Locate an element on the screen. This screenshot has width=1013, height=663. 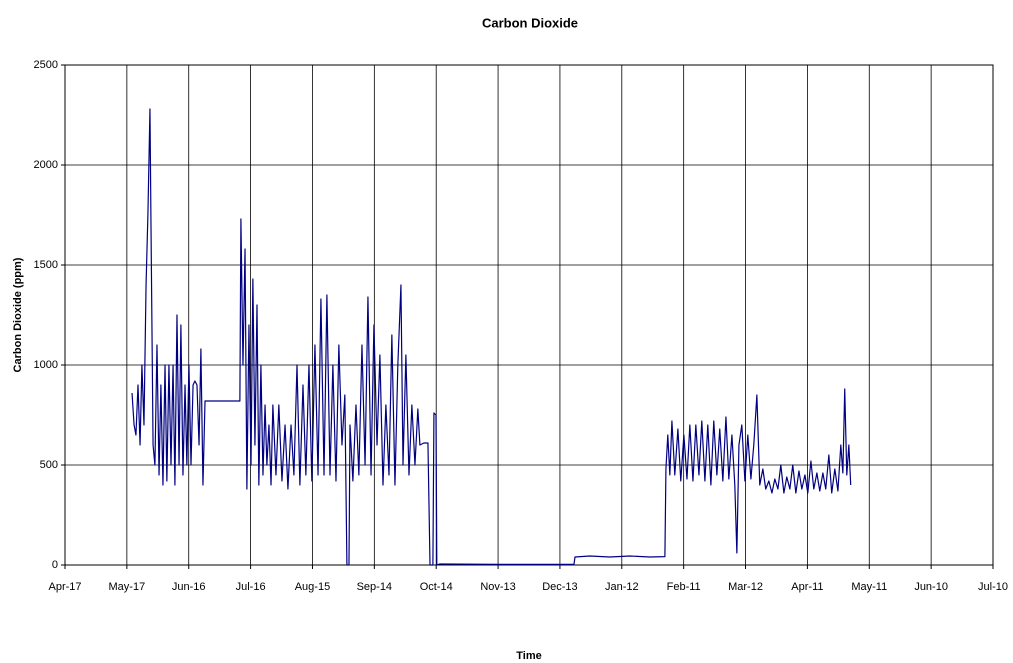
y-tick-label: 2000 is located at coordinates (46, 165).